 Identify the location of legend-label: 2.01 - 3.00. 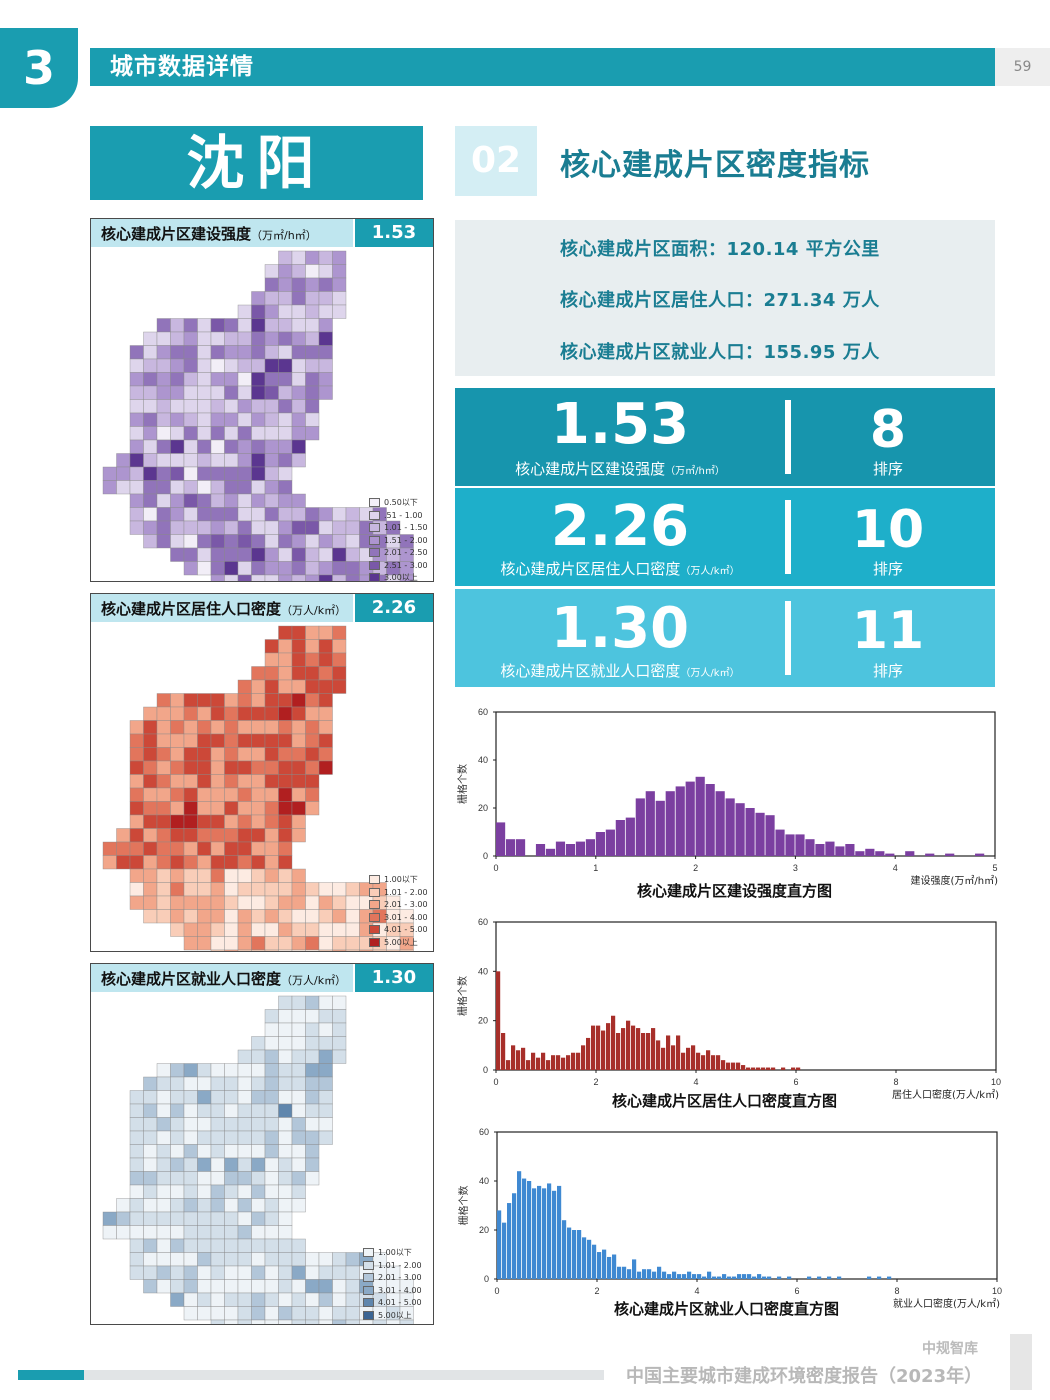
(406, 904).